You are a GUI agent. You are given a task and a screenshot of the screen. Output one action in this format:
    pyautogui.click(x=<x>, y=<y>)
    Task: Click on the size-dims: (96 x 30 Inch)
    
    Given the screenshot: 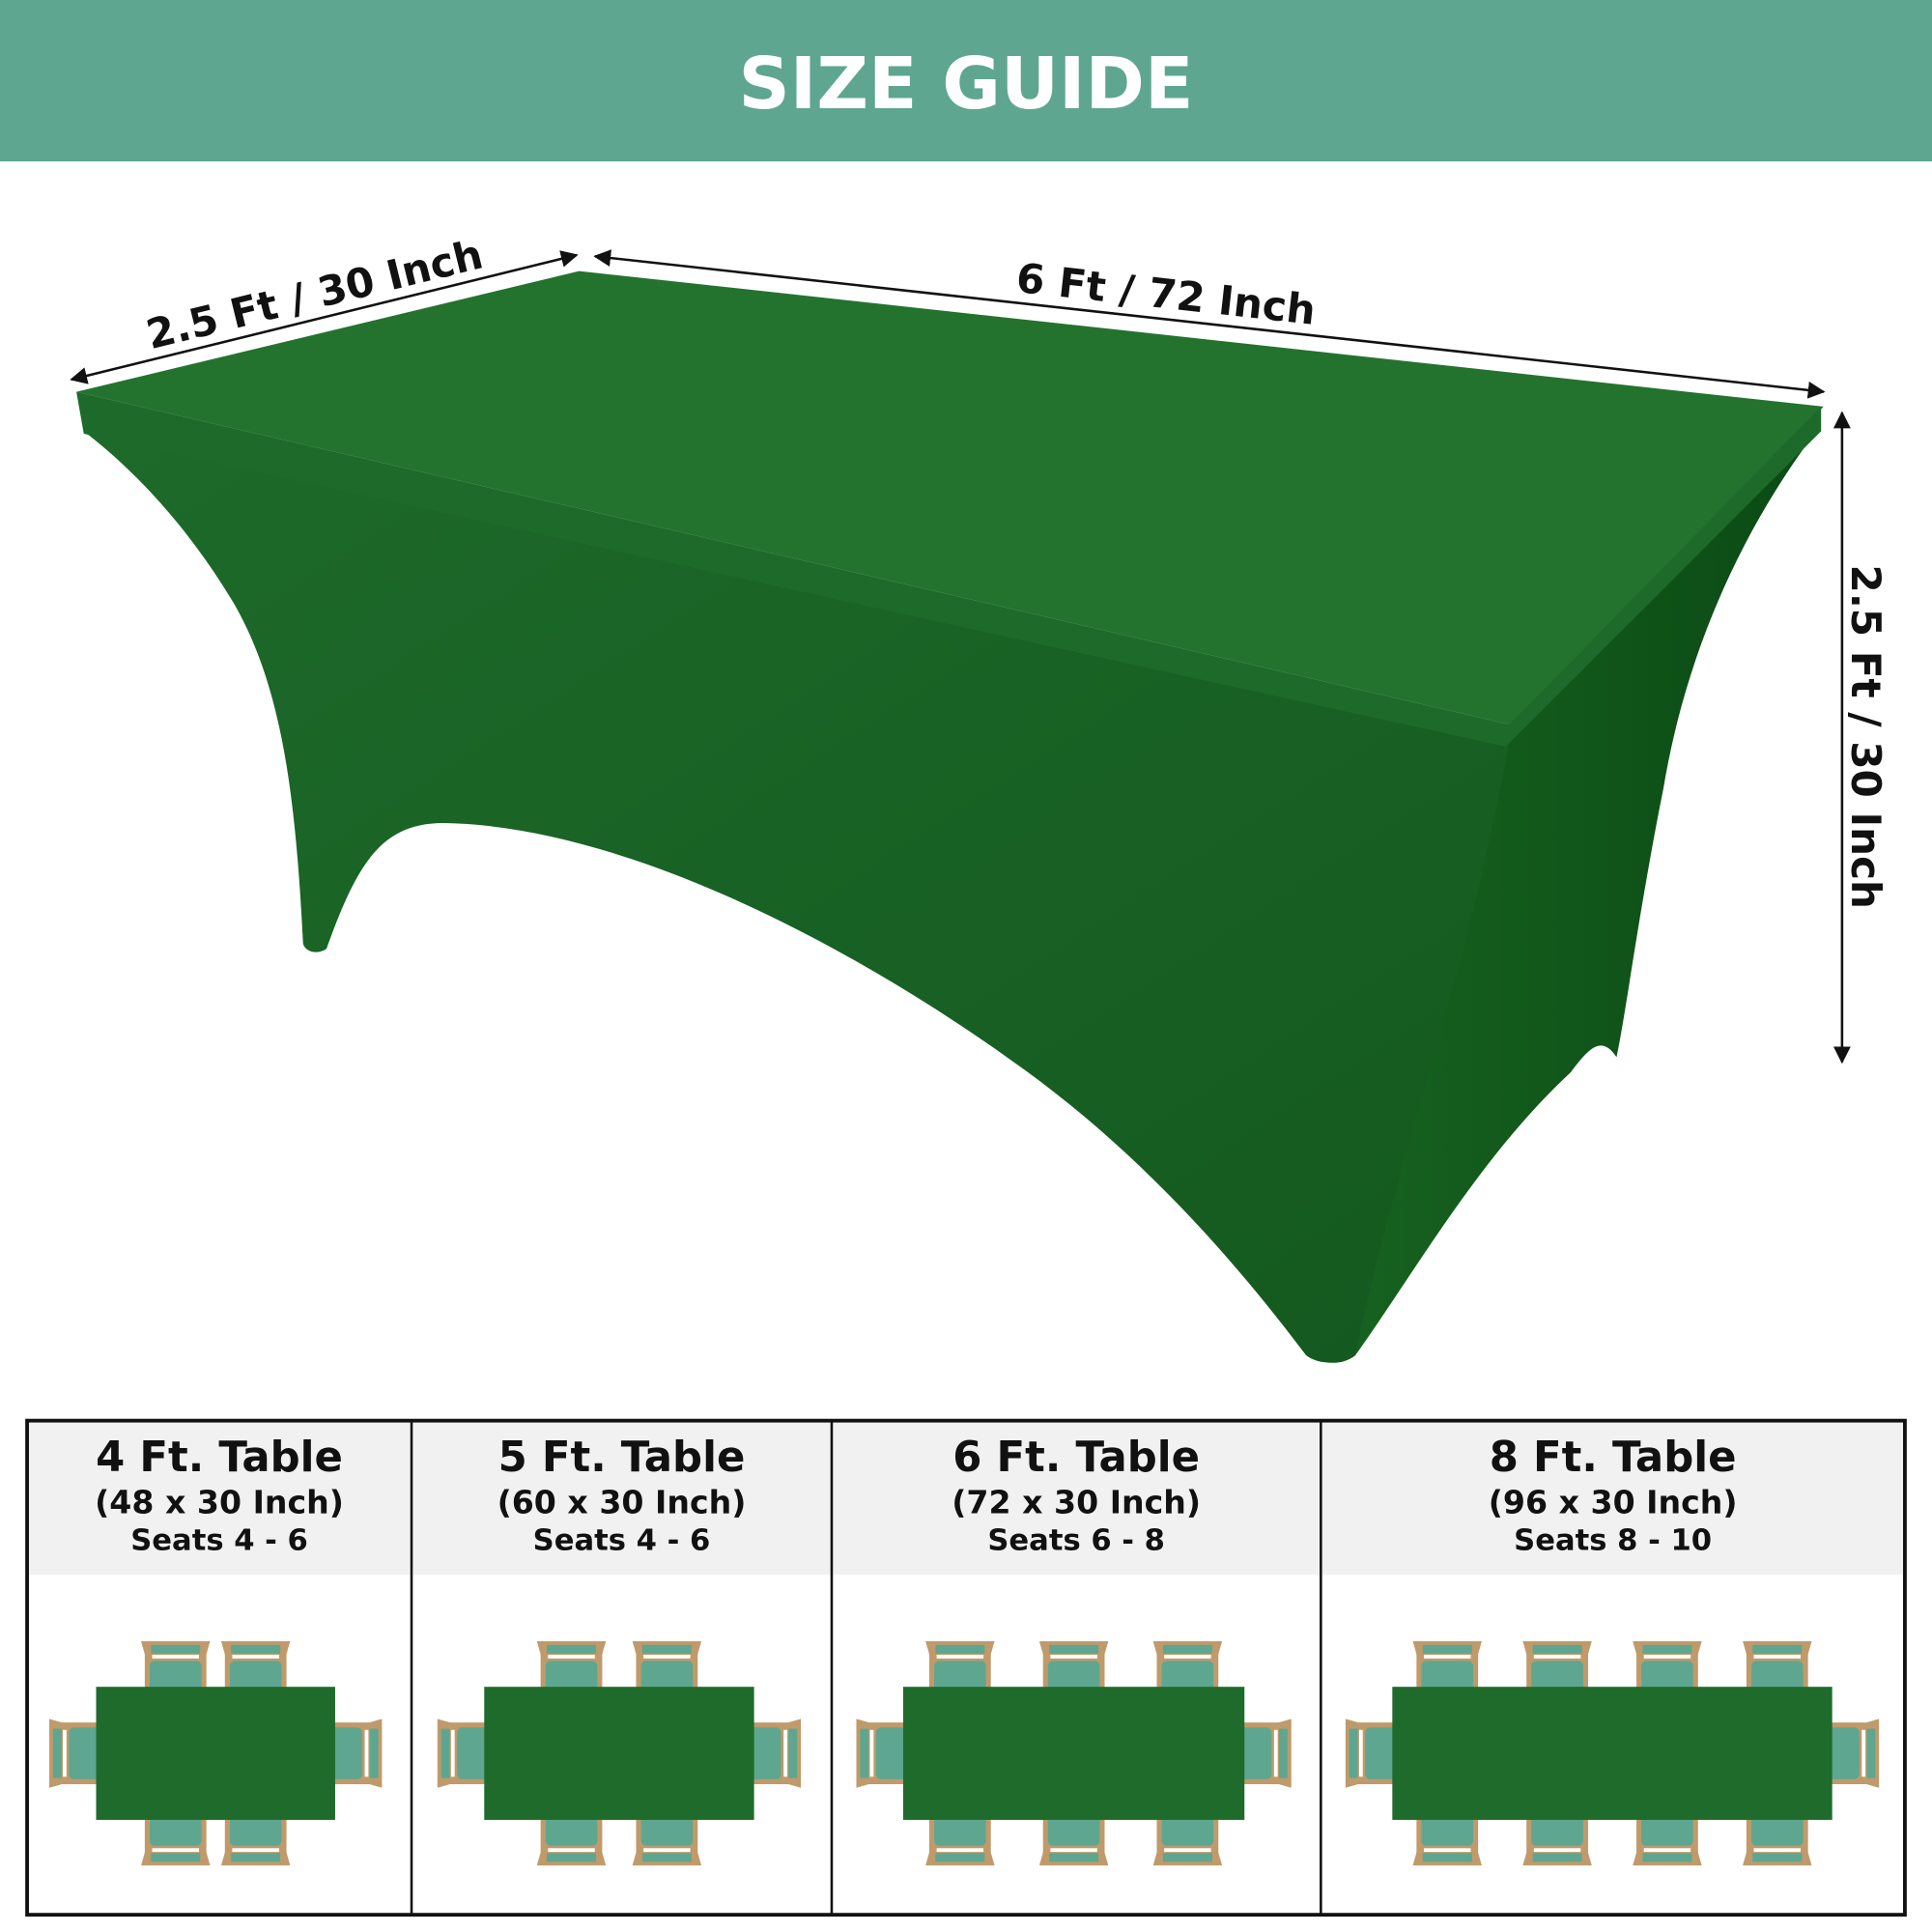 What is the action you would take?
    pyautogui.click(x=1613, y=1501)
    